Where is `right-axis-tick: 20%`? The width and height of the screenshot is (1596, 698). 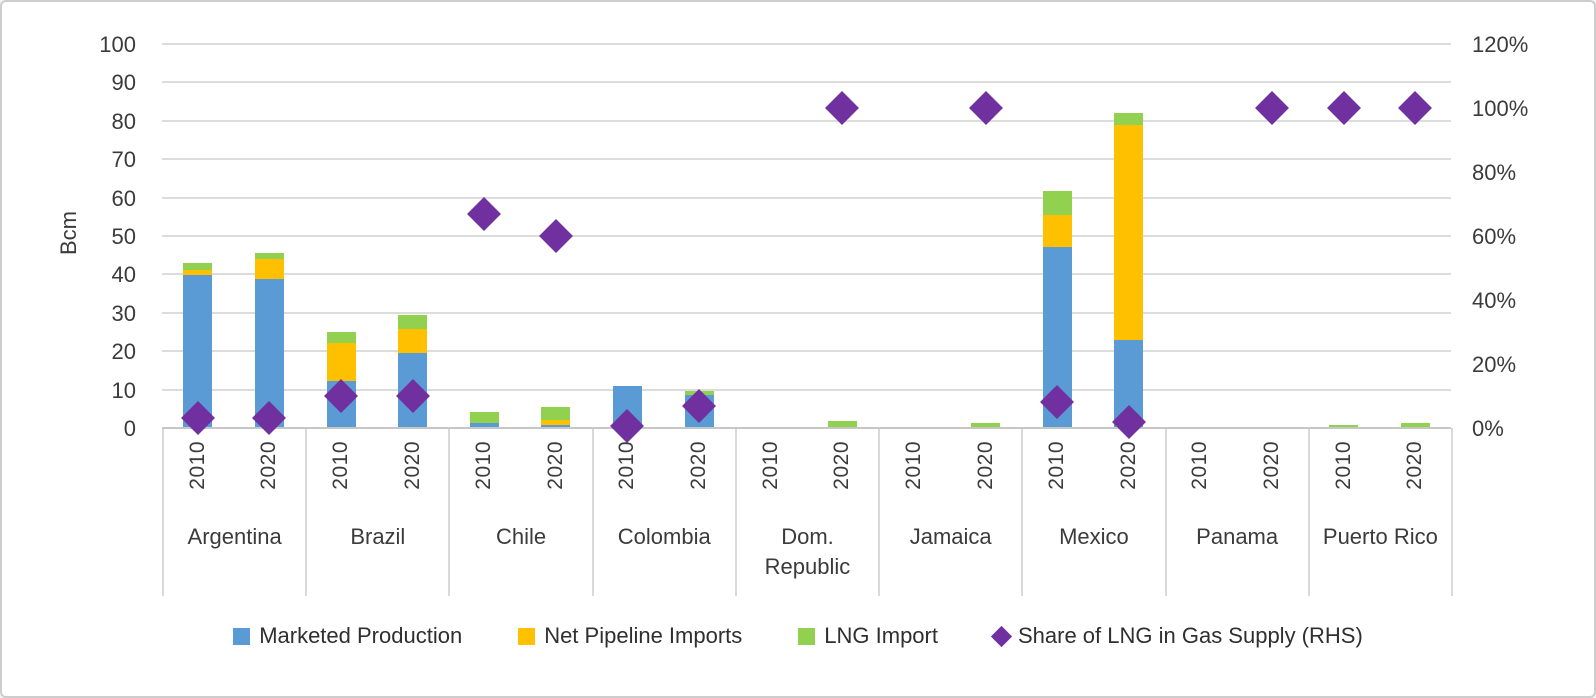
right-axis-tick: 20% is located at coordinates (1494, 364).